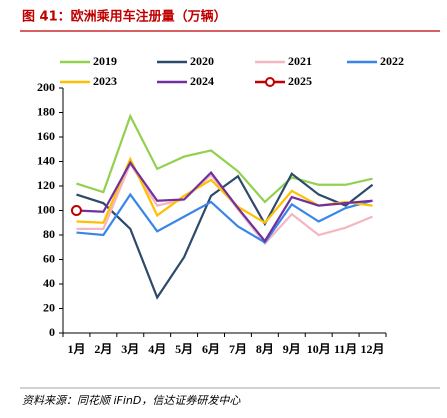  I want to click on y-tick-label: 160, so click(46, 136).